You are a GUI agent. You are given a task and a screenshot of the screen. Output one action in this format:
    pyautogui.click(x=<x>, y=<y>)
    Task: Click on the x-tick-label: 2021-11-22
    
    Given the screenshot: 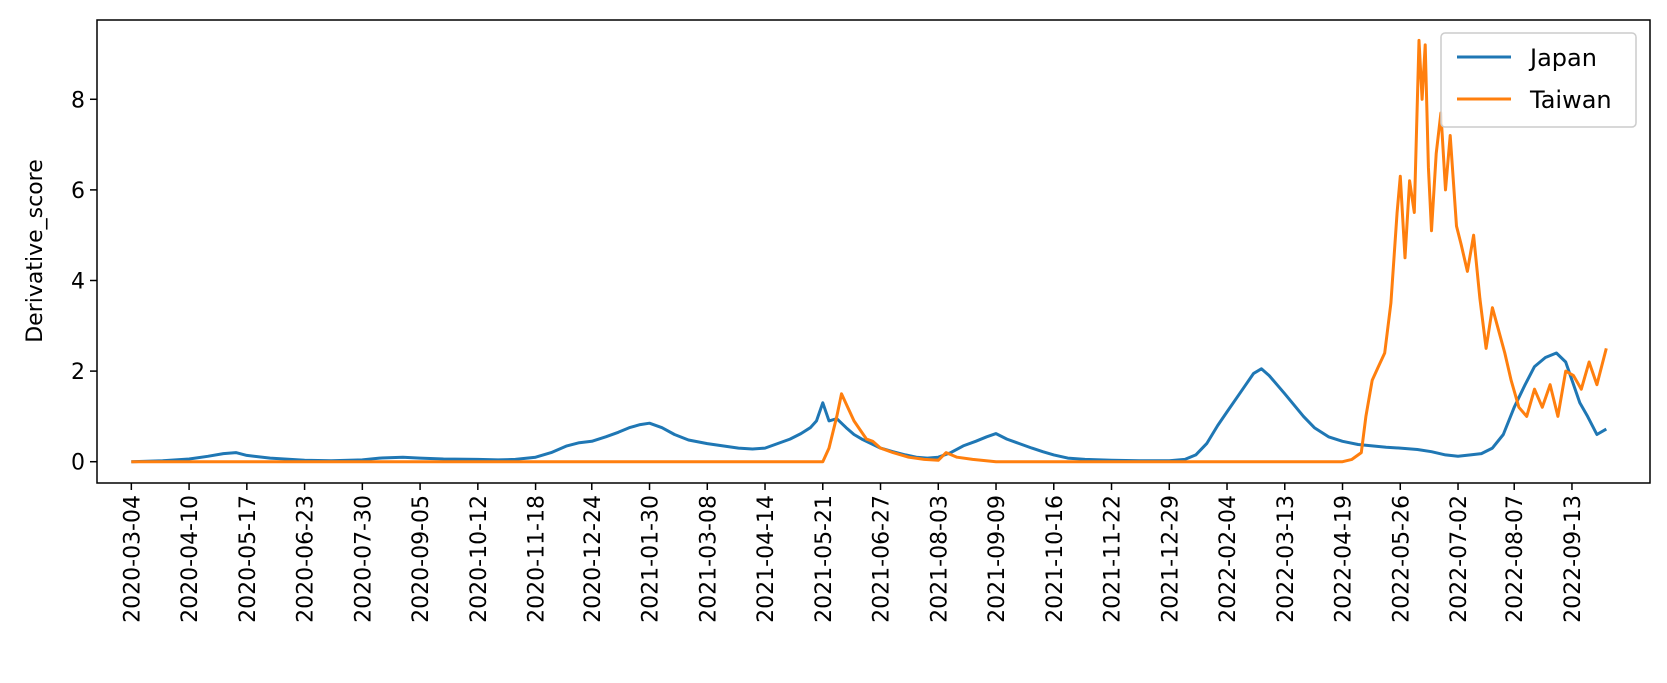 What is the action you would take?
    pyautogui.click(x=1113, y=559)
    